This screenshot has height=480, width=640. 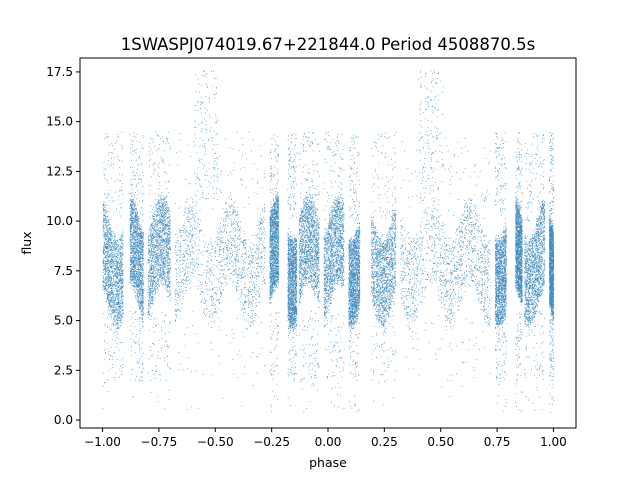 What do you see at coordinates (59, 122) in the screenshot?
I see `y-tick-label: 15.0` at bounding box center [59, 122].